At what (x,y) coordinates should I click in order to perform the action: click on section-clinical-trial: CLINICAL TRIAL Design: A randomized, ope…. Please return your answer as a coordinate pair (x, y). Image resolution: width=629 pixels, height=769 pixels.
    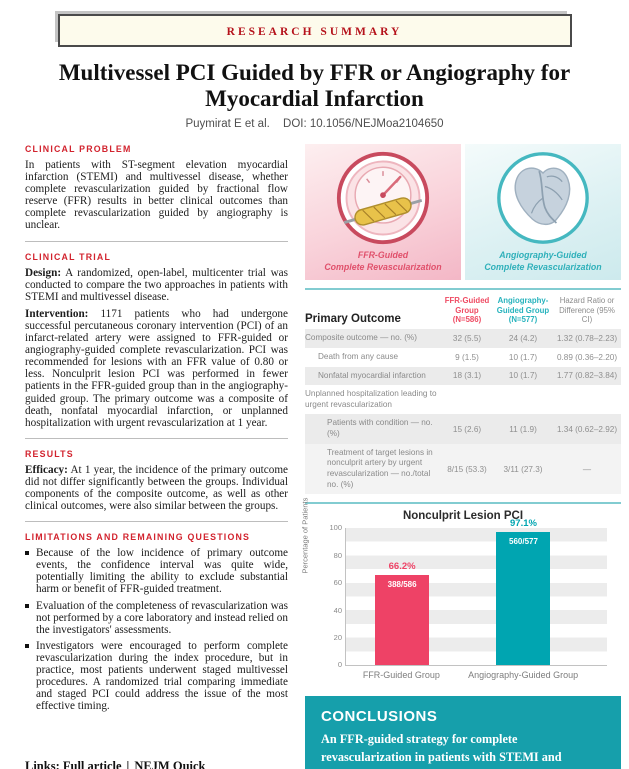
    Looking at the image, I should click on (156, 340).